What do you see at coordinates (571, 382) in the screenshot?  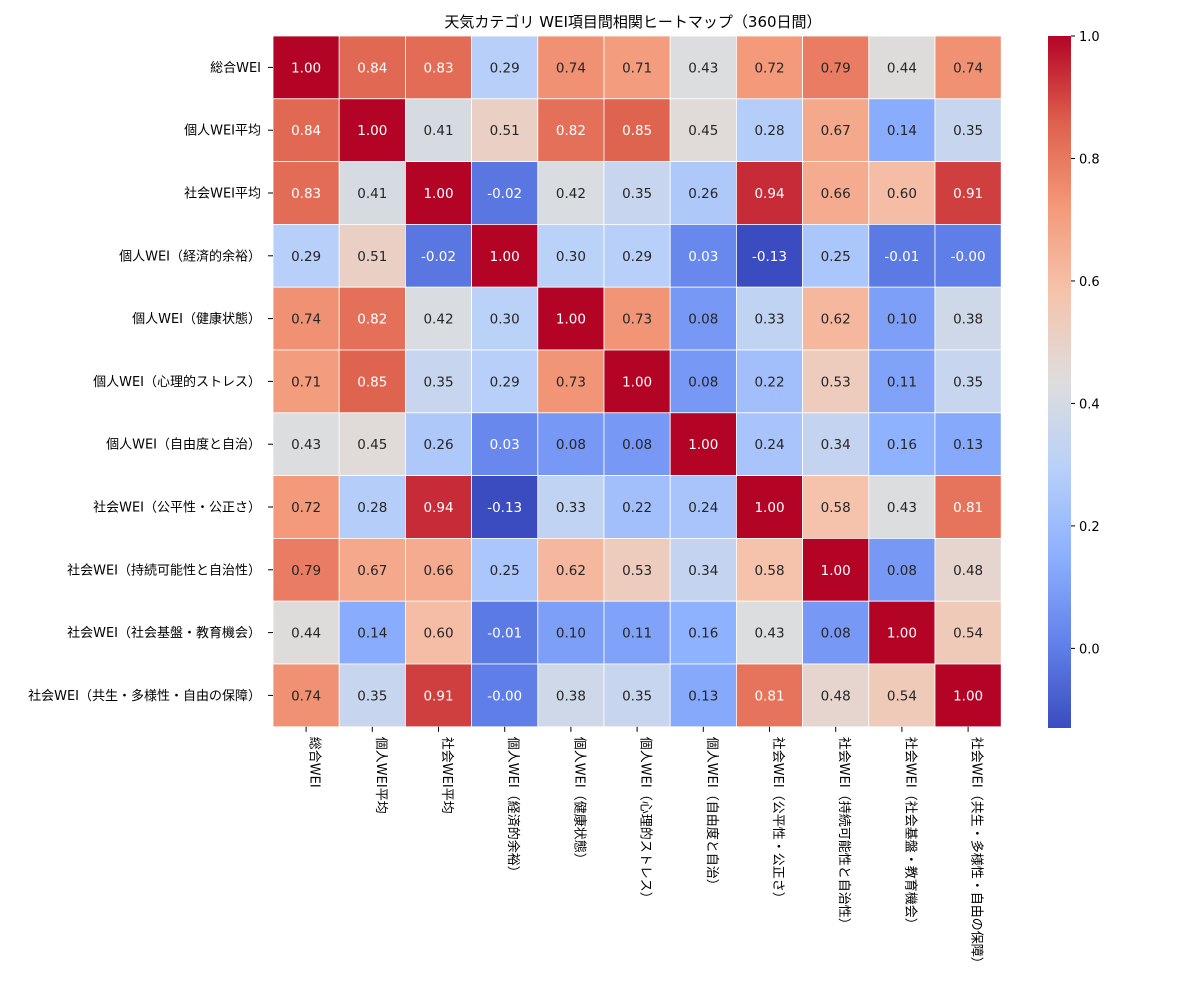 I see `cell-value-label: 0.73` at bounding box center [571, 382].